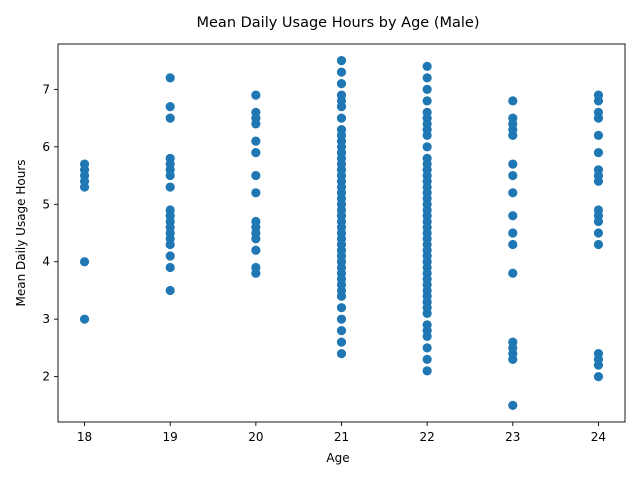  Describe the element at coordinates (46, 262) in the screenshot. I see `y-tick-label: 4` at that location.